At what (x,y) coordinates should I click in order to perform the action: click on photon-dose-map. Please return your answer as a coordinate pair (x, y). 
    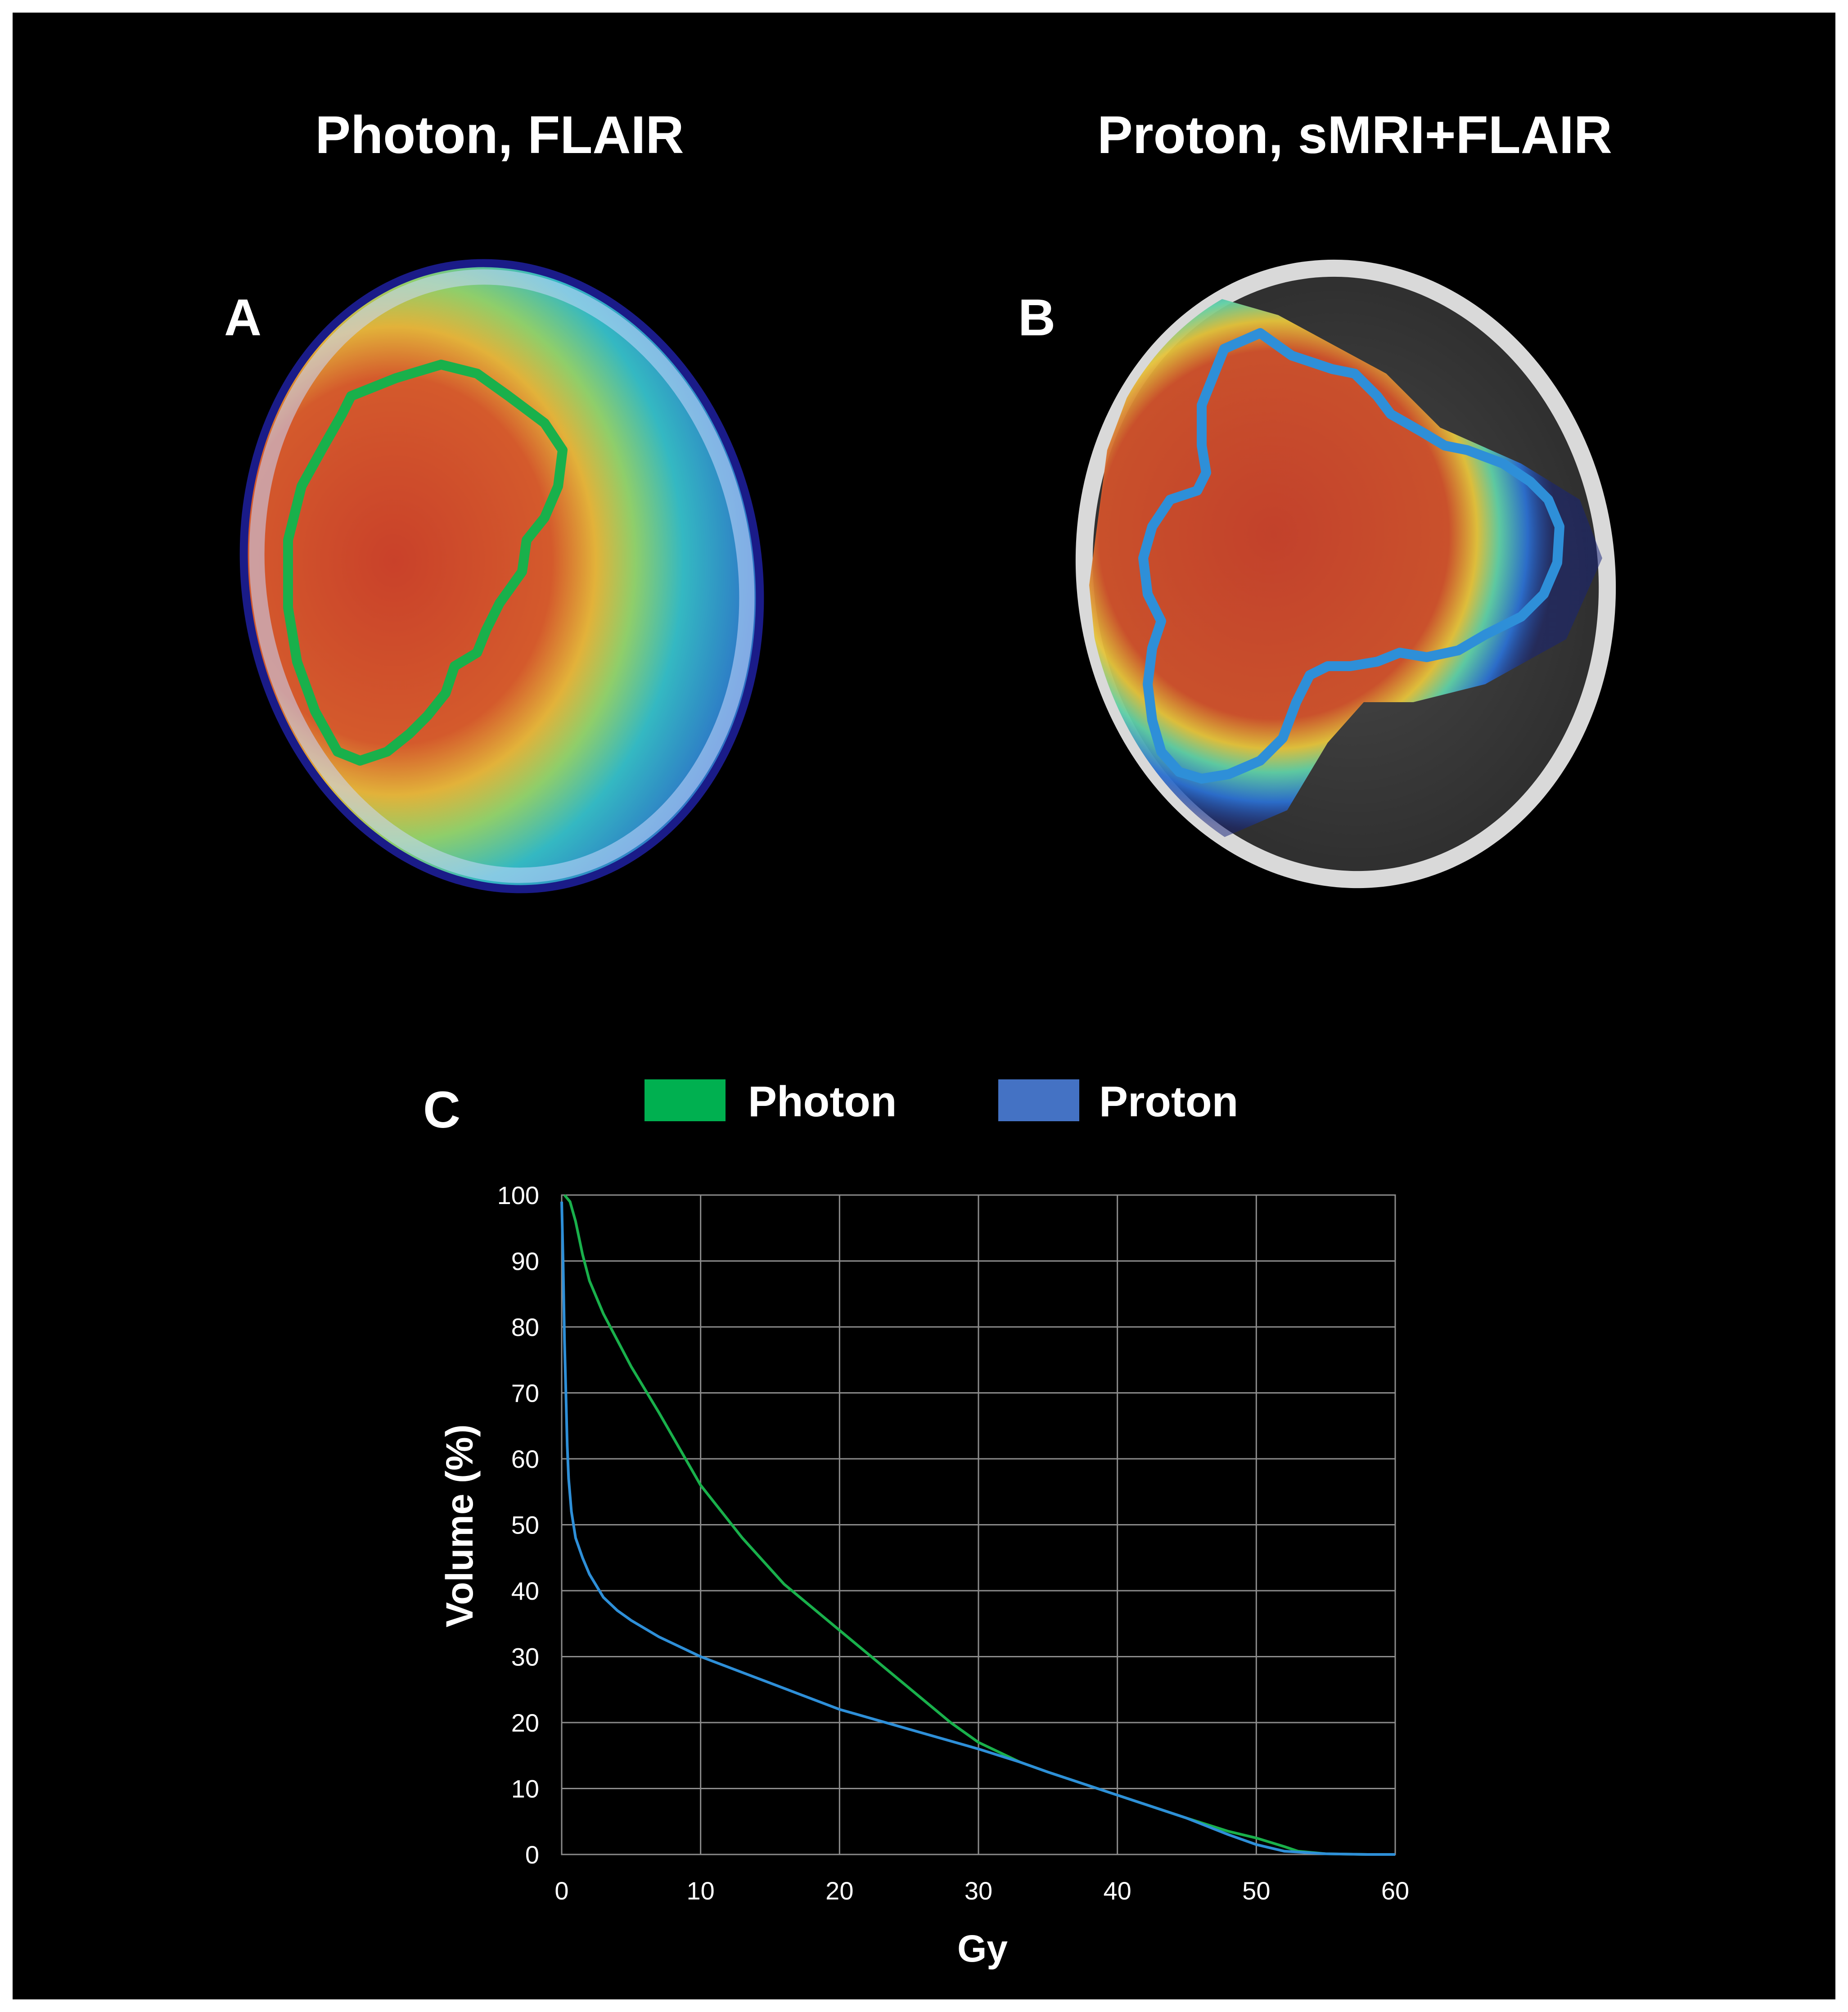
    Looking at the image, I should click on (506, 574).